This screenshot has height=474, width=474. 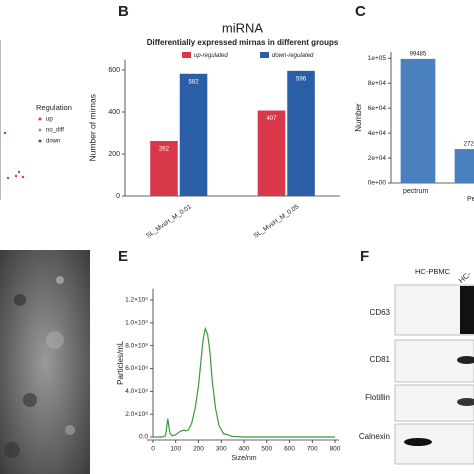 I want to click on blot-row: CD81, so click(x=380, y=359).